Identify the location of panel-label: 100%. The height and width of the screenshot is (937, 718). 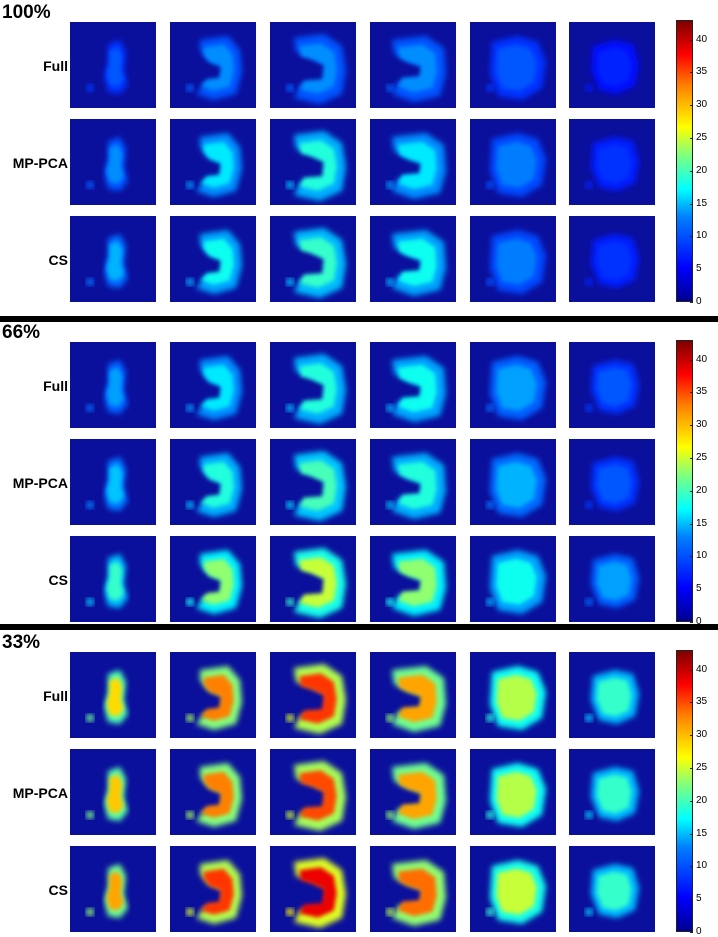
(26, 12).